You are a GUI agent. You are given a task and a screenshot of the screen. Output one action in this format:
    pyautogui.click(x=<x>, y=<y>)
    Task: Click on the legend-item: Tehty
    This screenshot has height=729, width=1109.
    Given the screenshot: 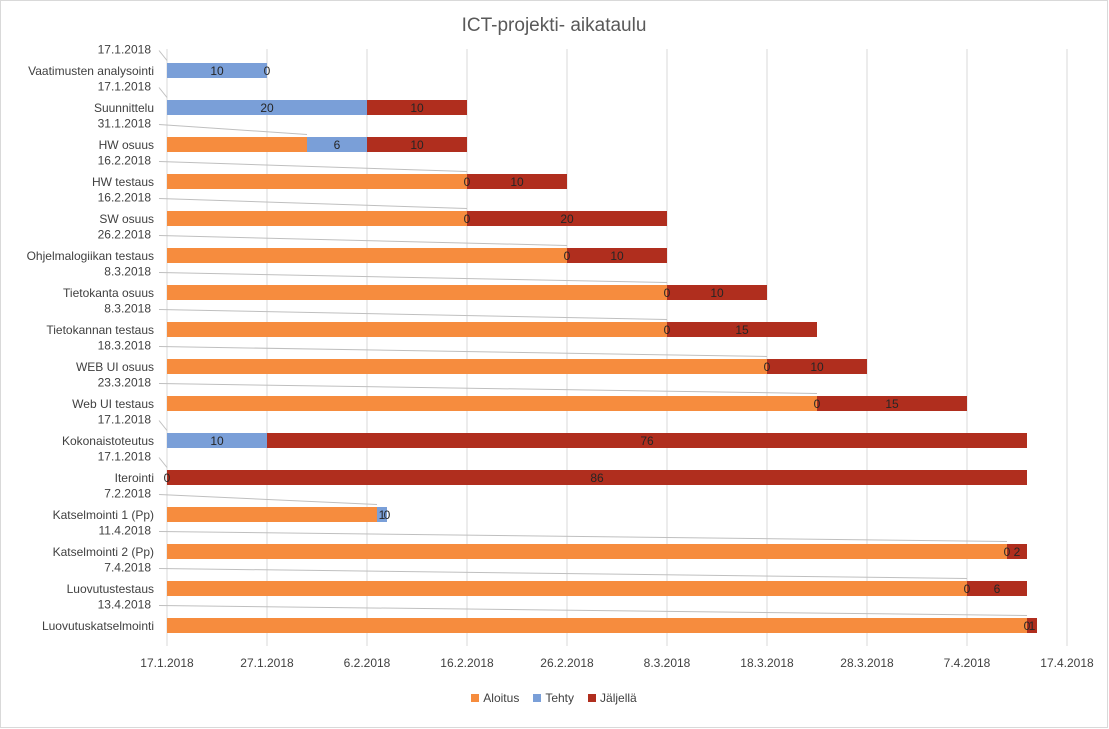 What is the action you would take?
    pyautogui.click(x=553, y=698)
    